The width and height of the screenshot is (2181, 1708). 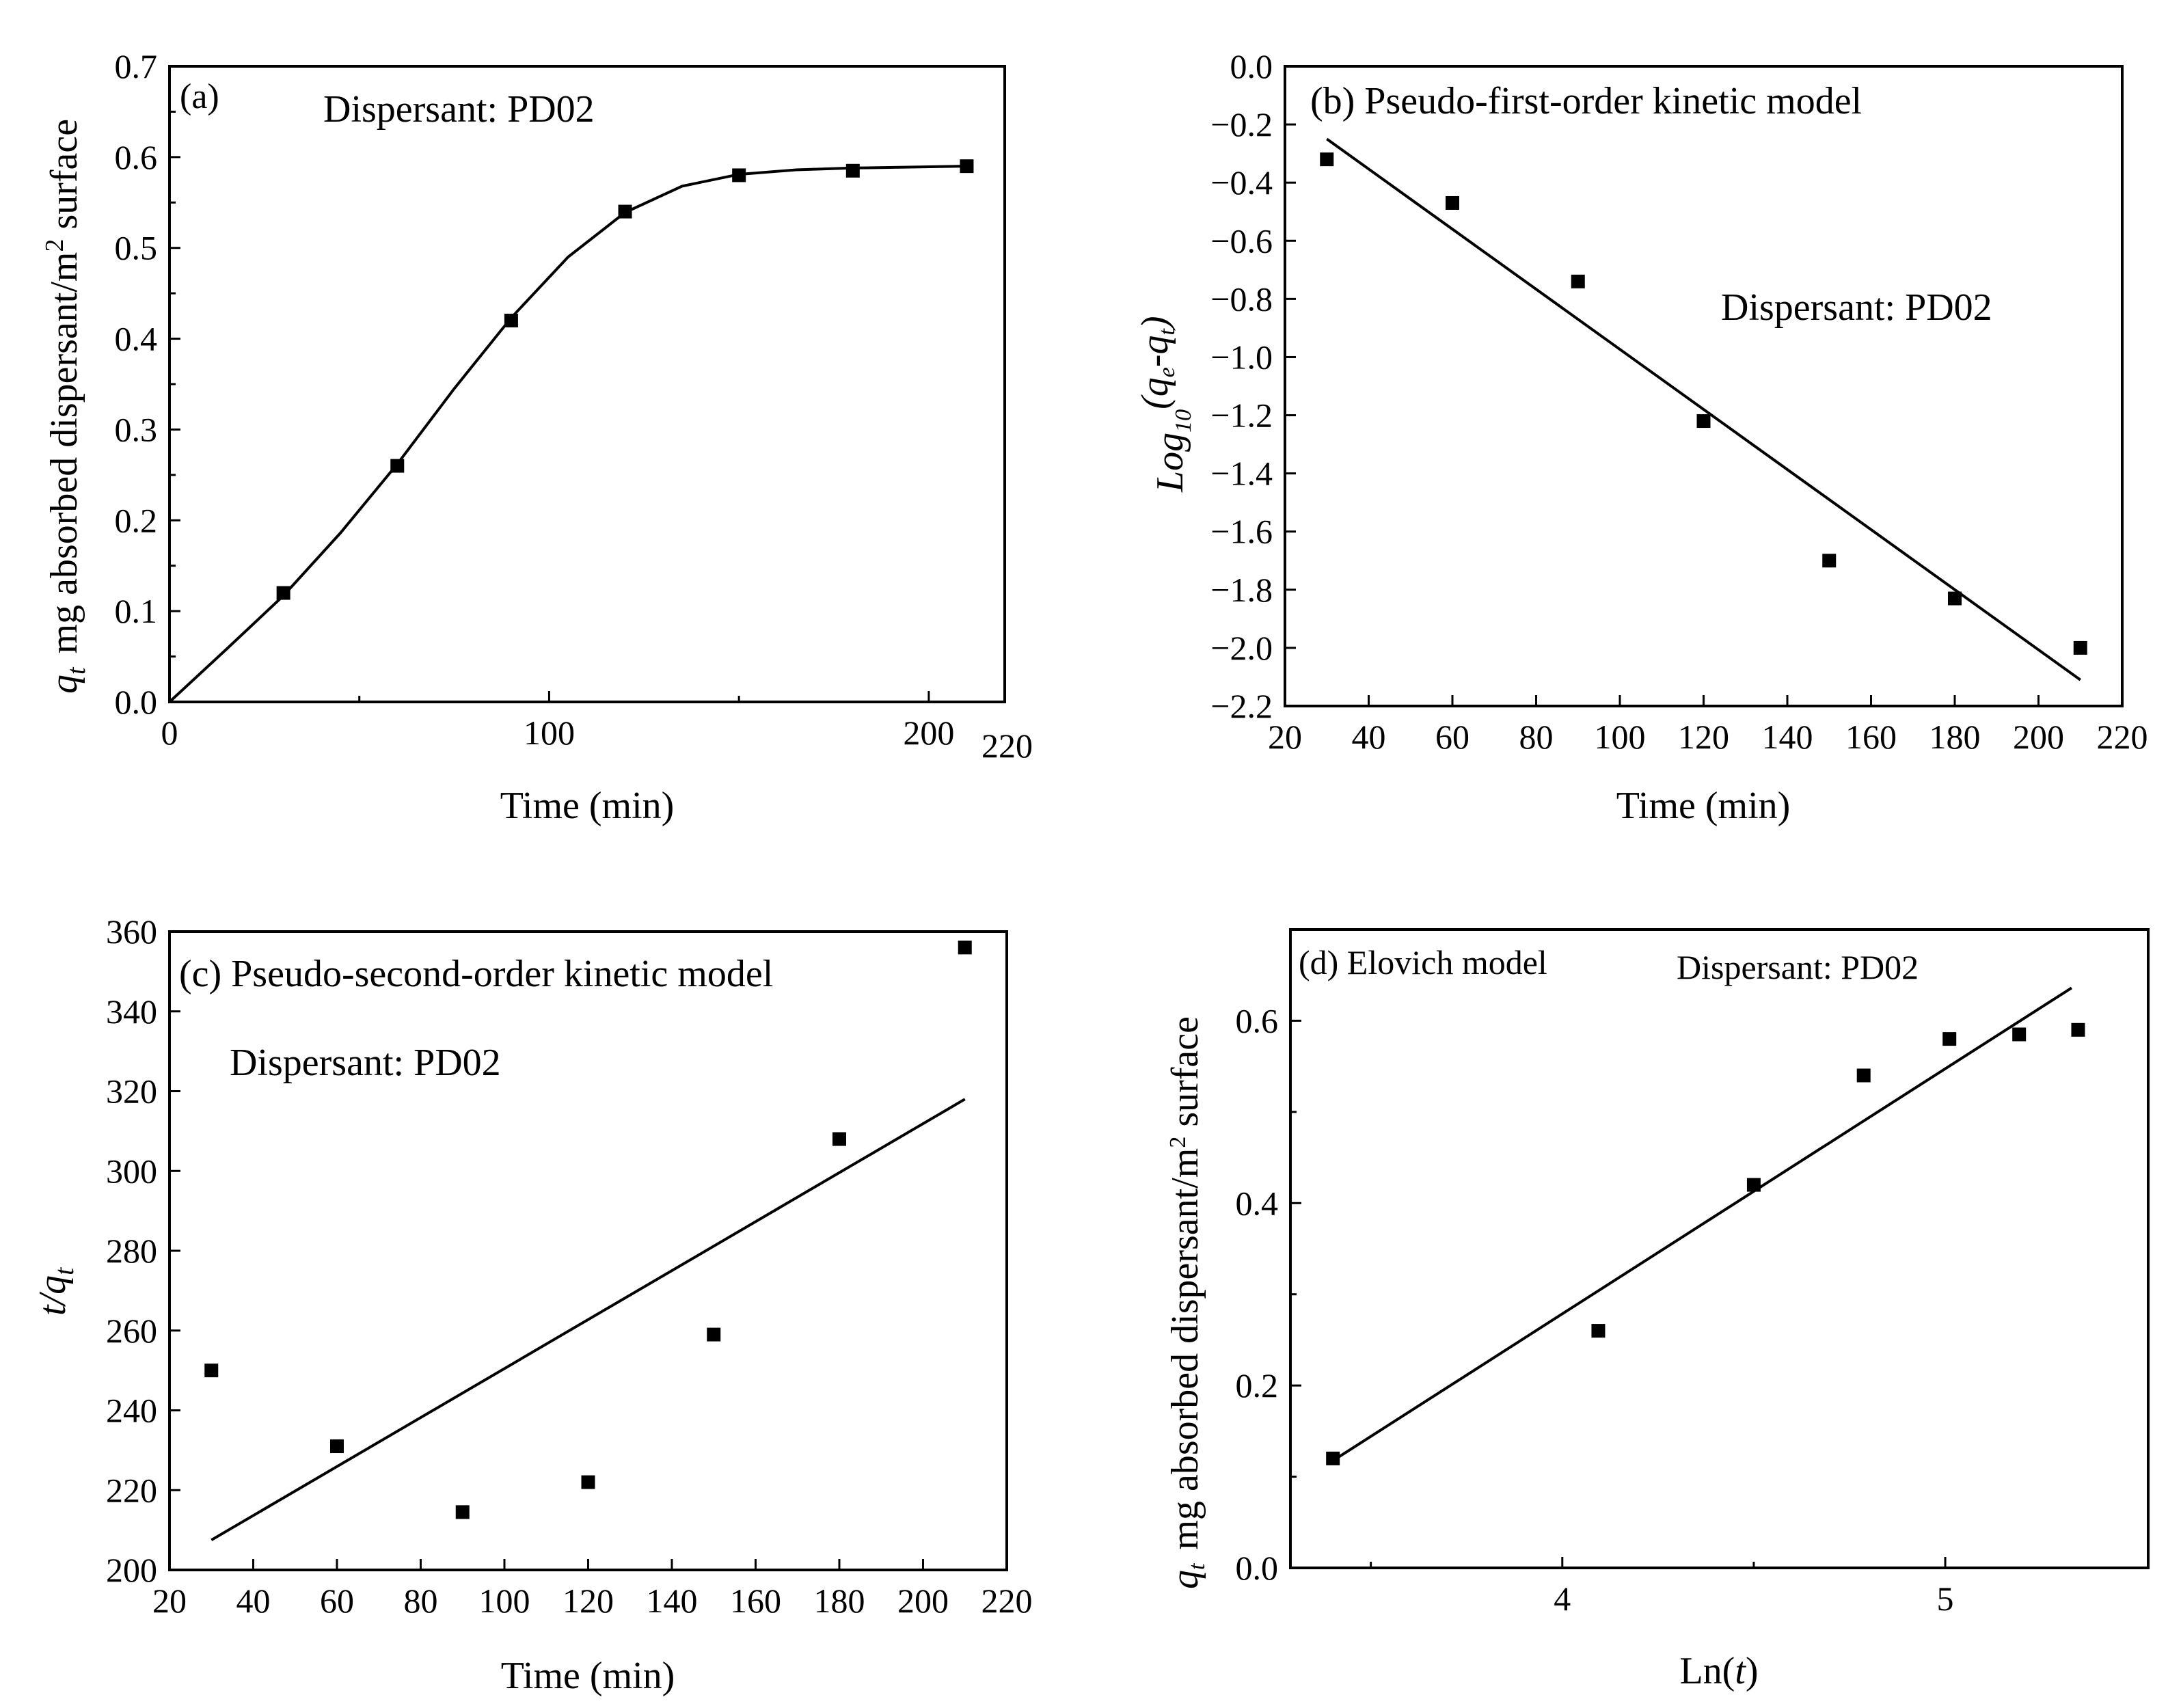 I want to click on panel-b-x-tick-label: 200, so click(x=2038, y=737).